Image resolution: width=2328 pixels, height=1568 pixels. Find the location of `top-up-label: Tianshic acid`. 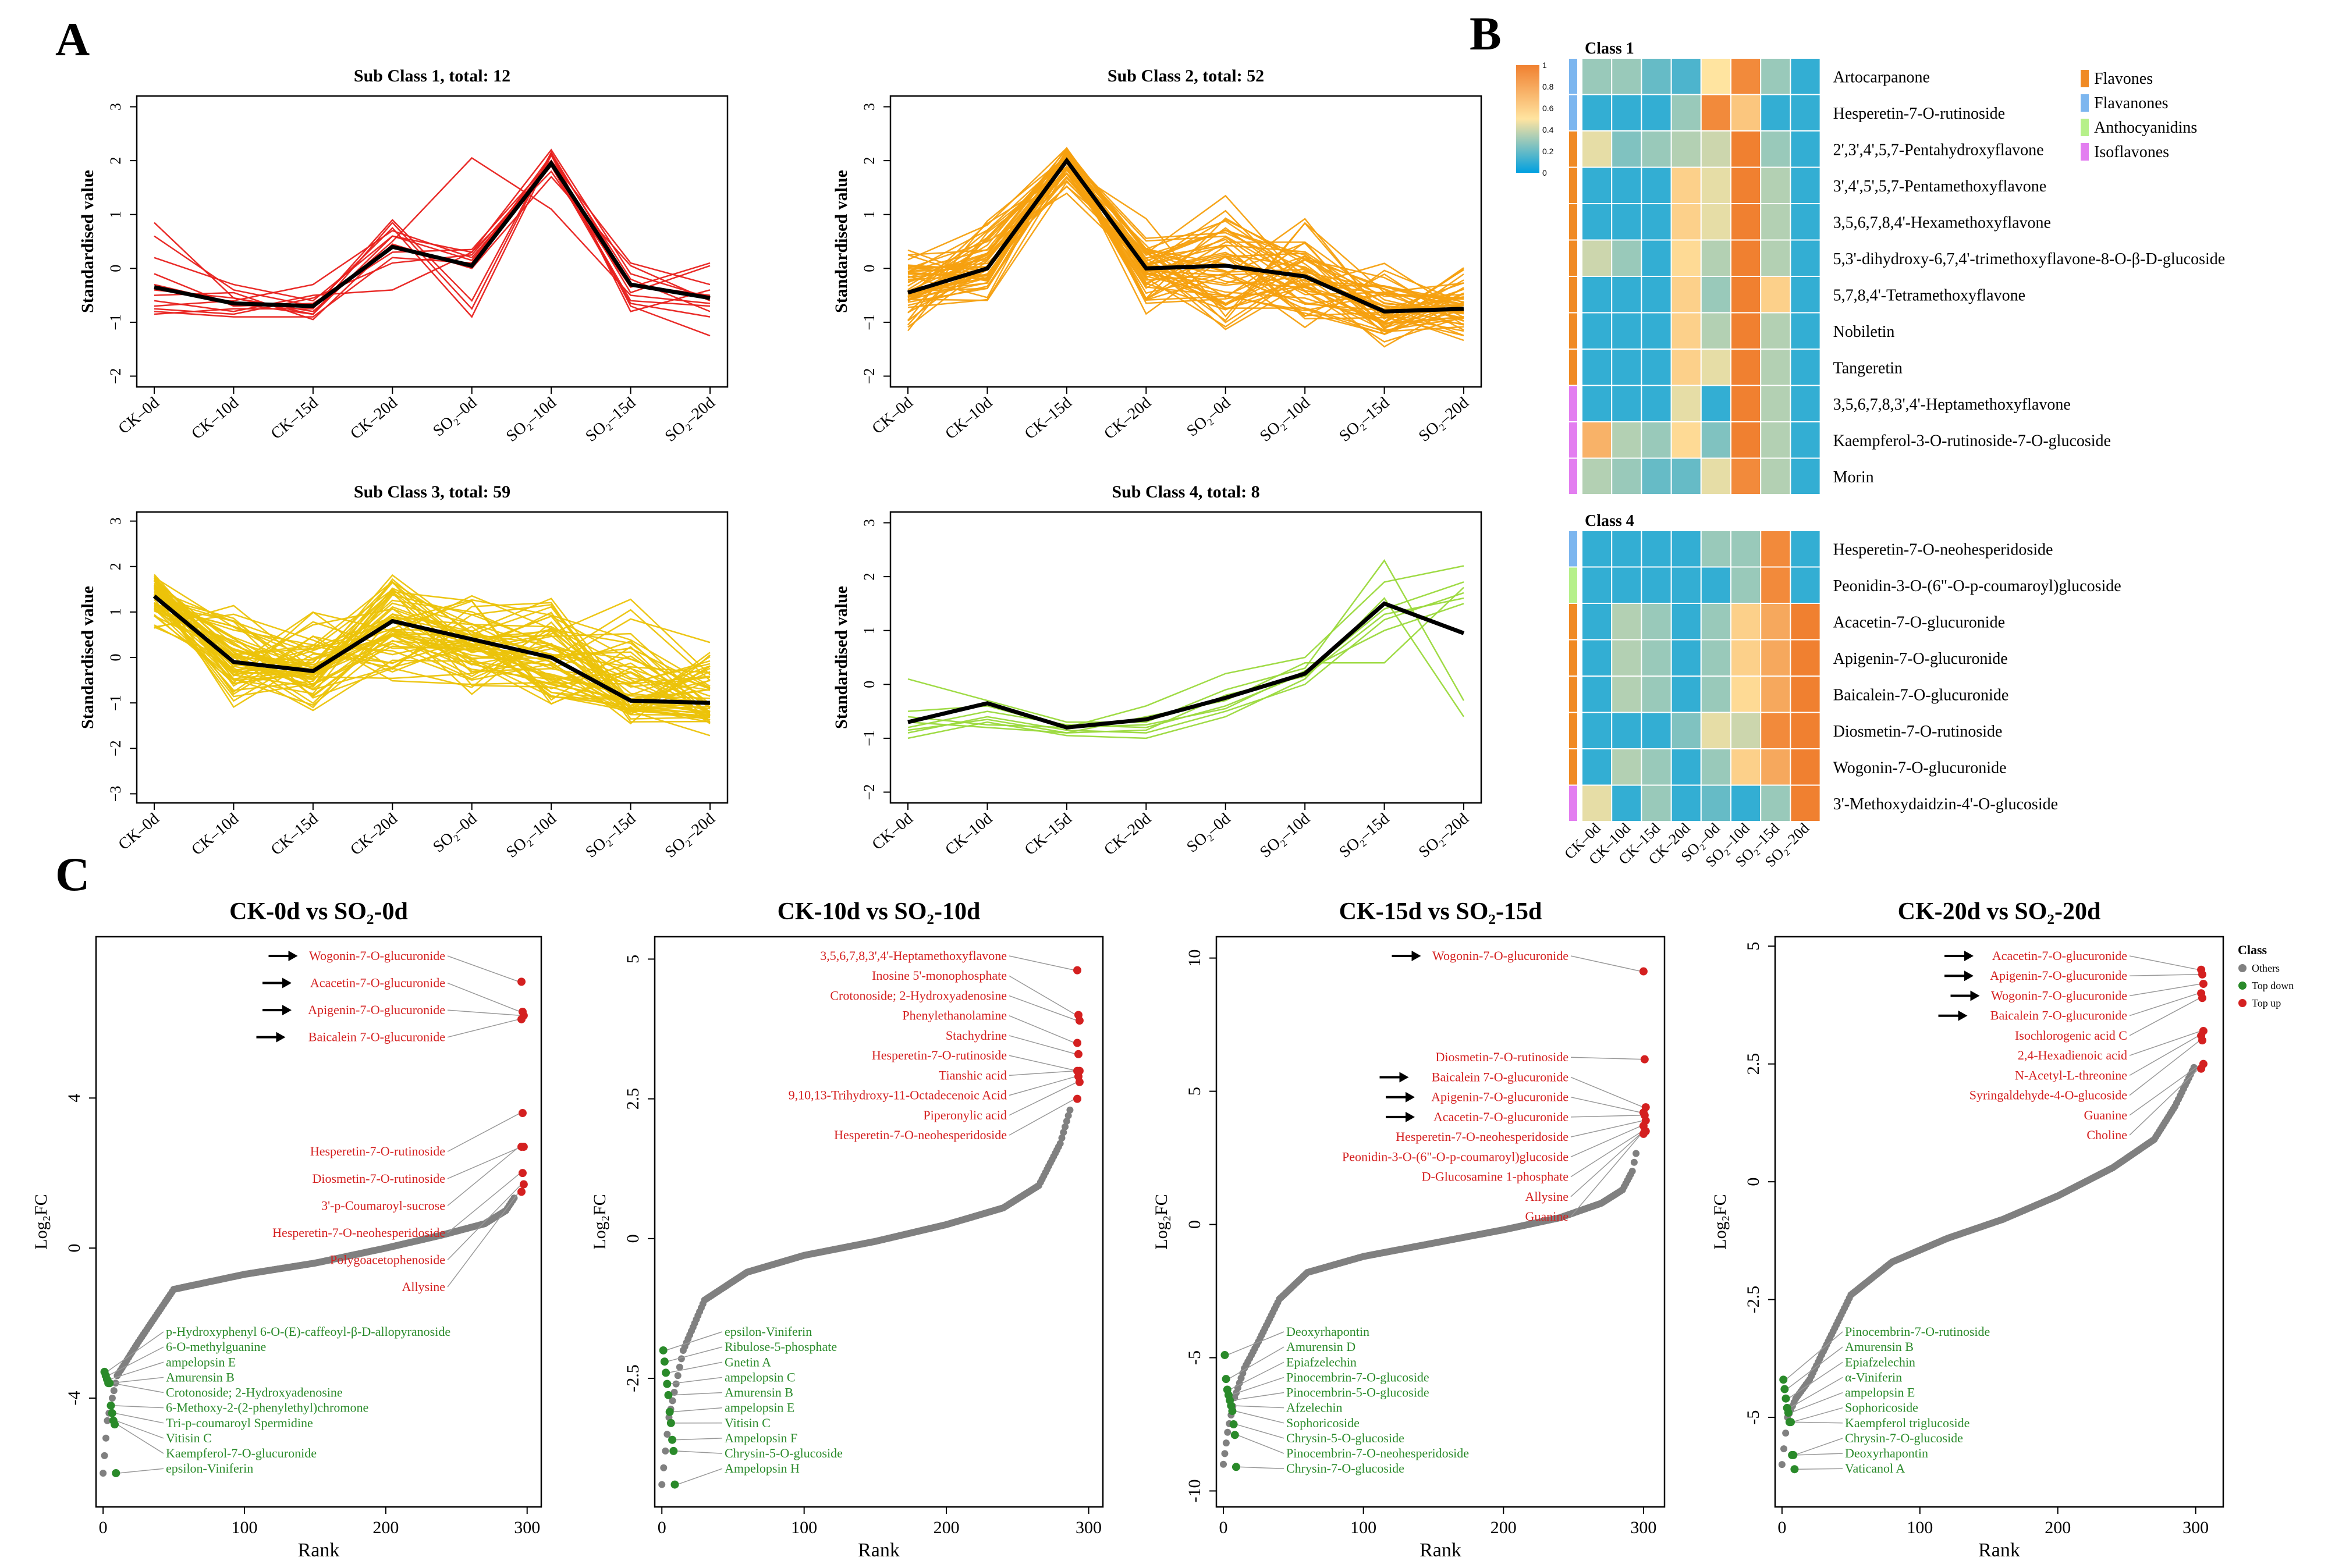

top-up-label: Tianshic acid is located at coordinates (973, 1075).